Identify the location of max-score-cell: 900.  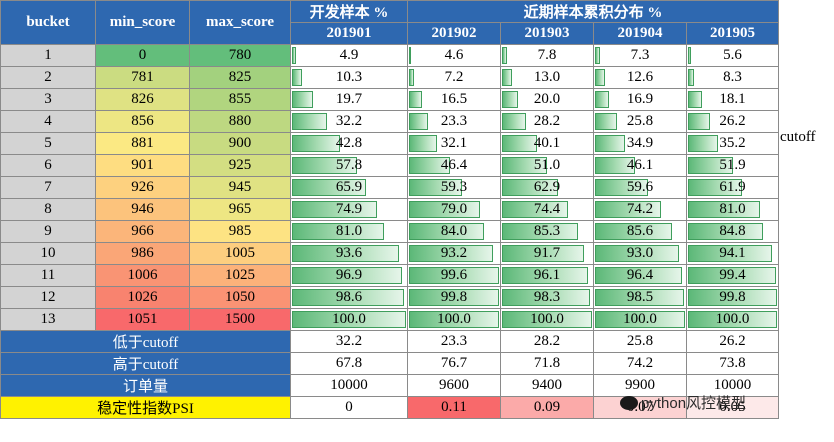
(240, 143).